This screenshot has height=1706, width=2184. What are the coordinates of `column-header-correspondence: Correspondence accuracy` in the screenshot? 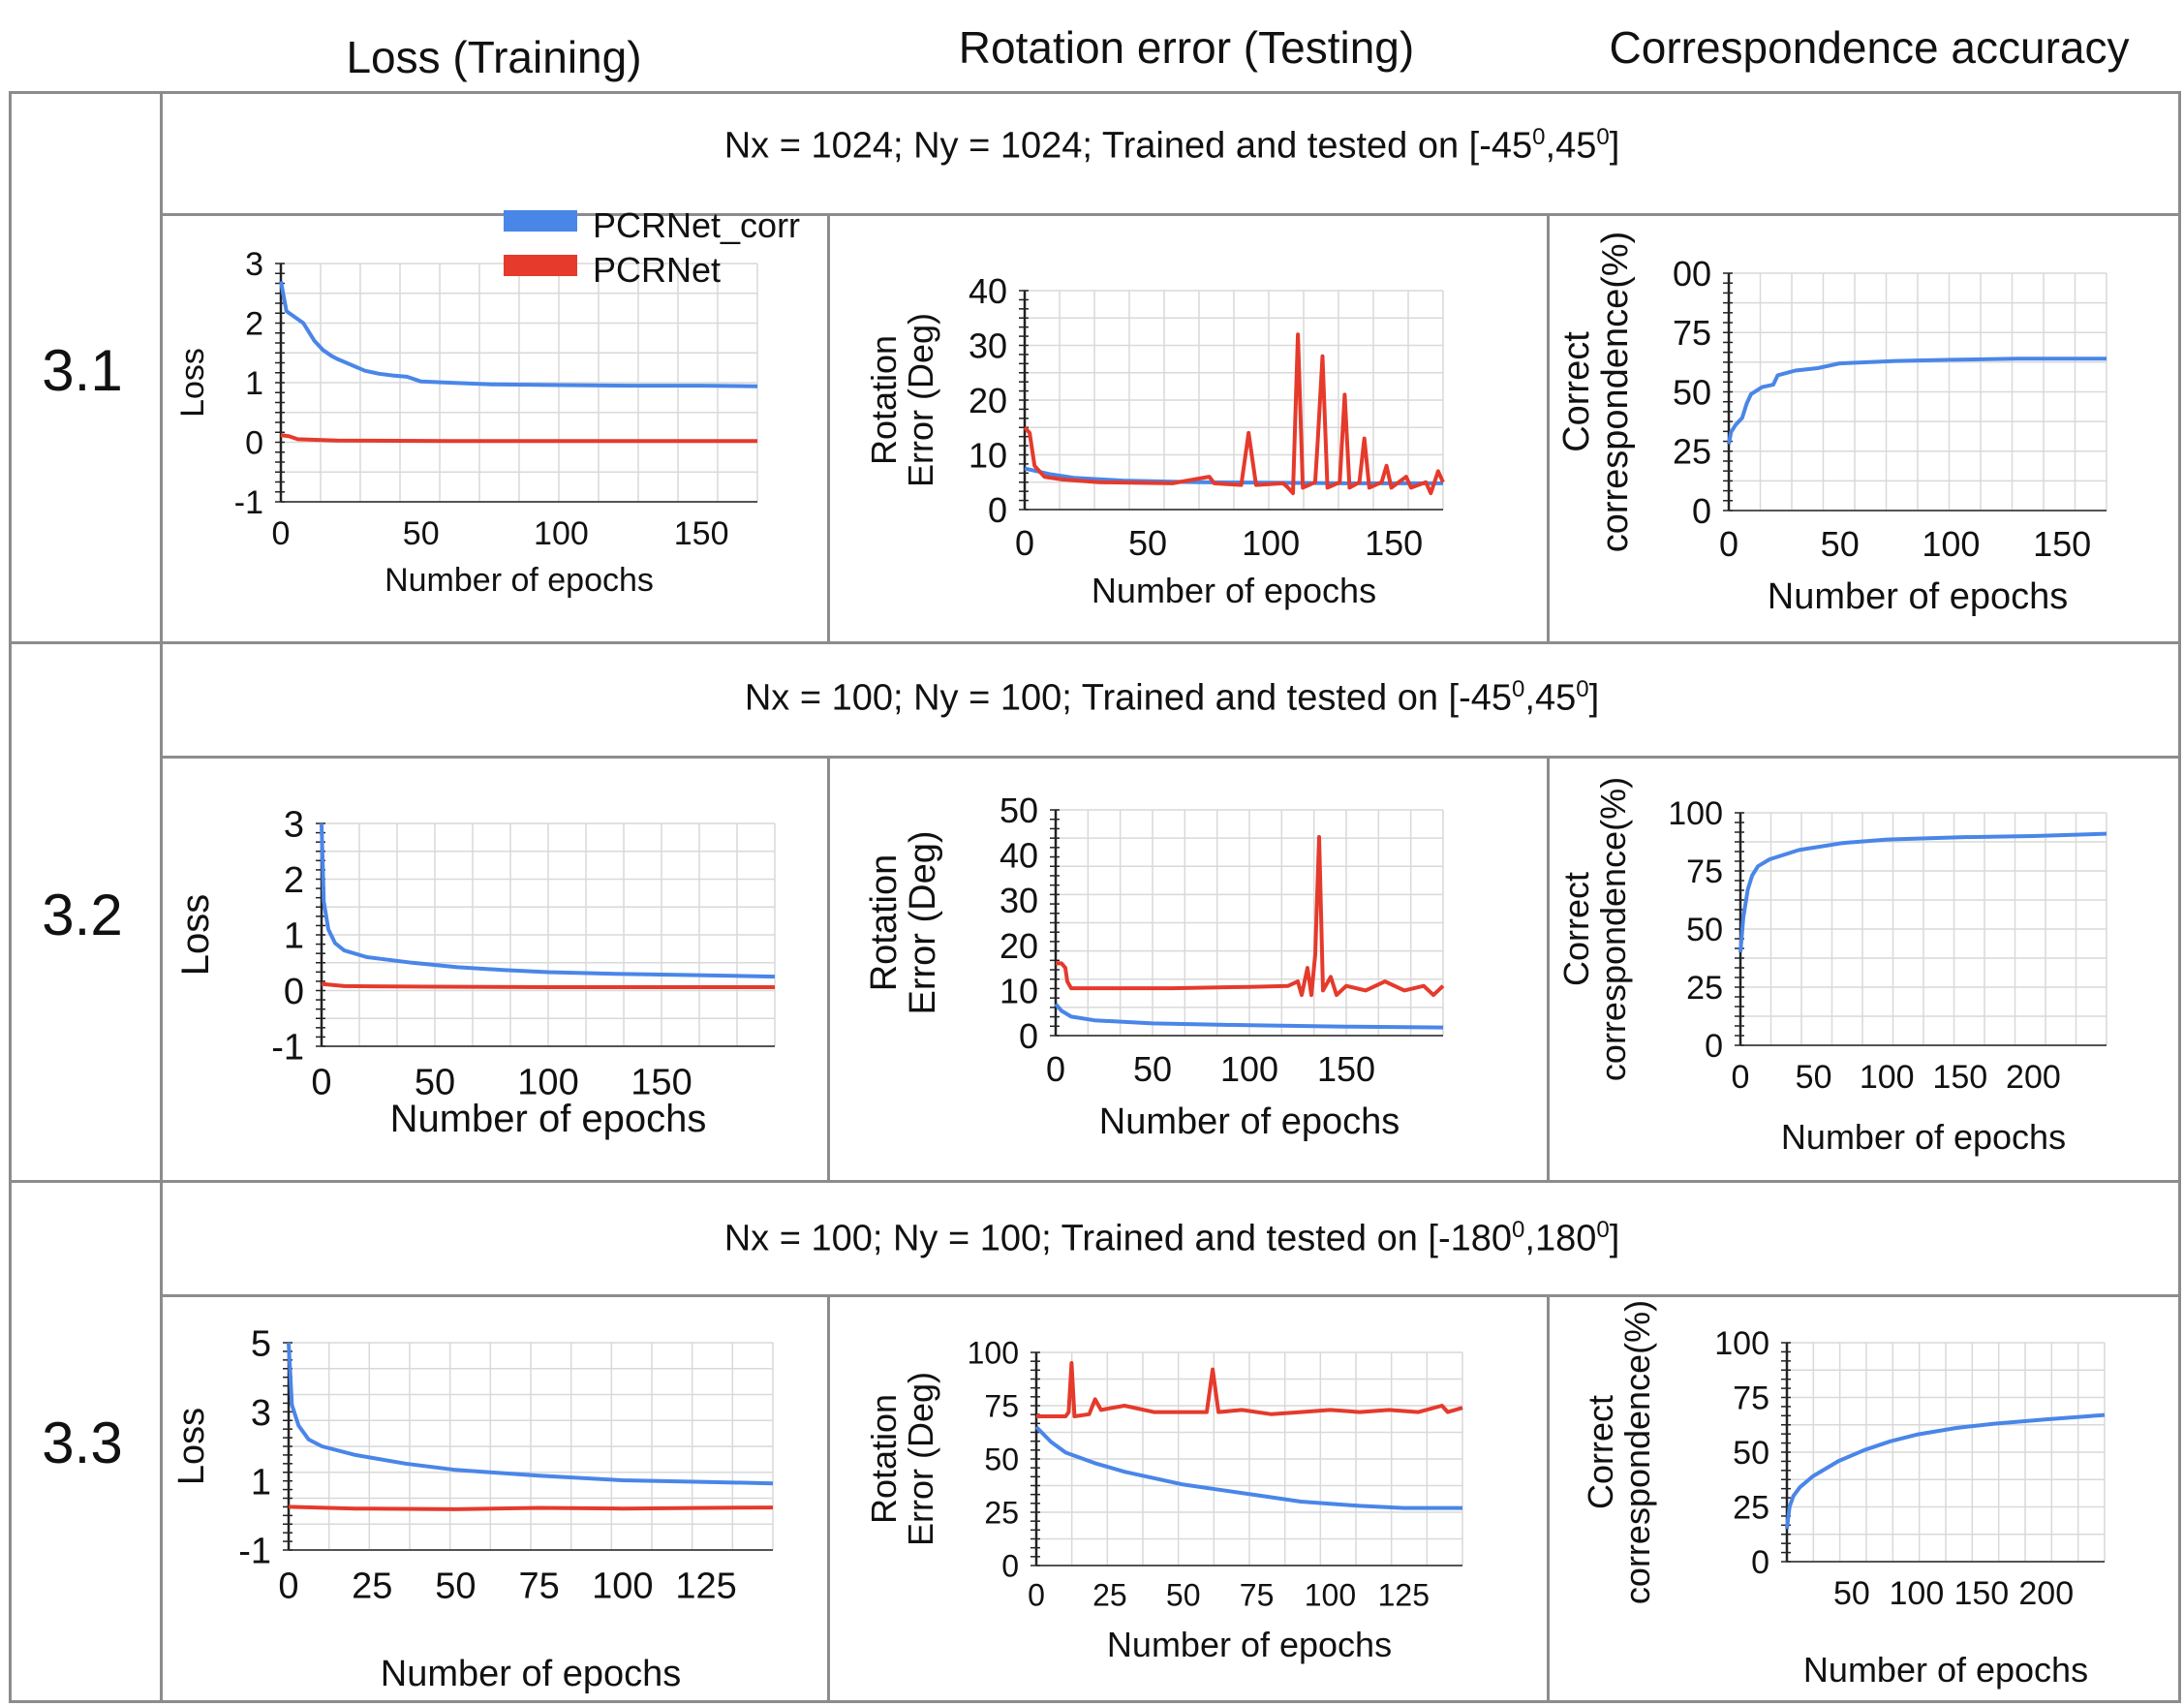 It's located at (1870, 47).